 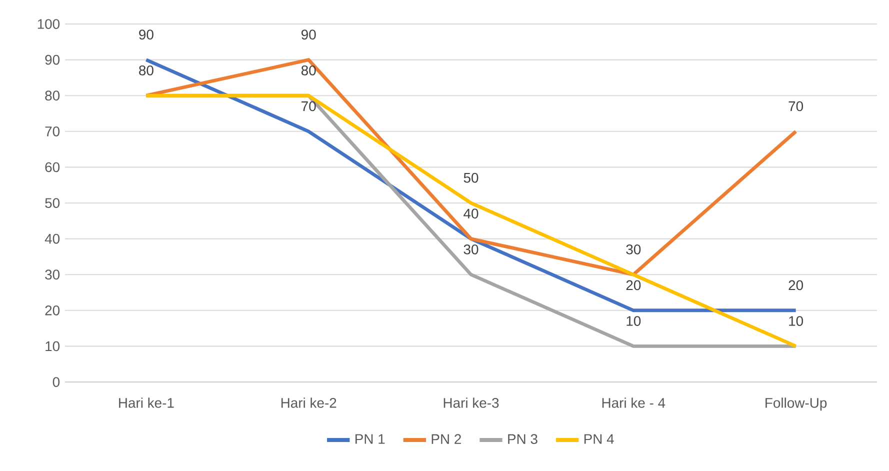 What do you see at coordinates (52, 95) in the screenshot?
I see `y-tick-label: 80` at bounding box center [52, 95].